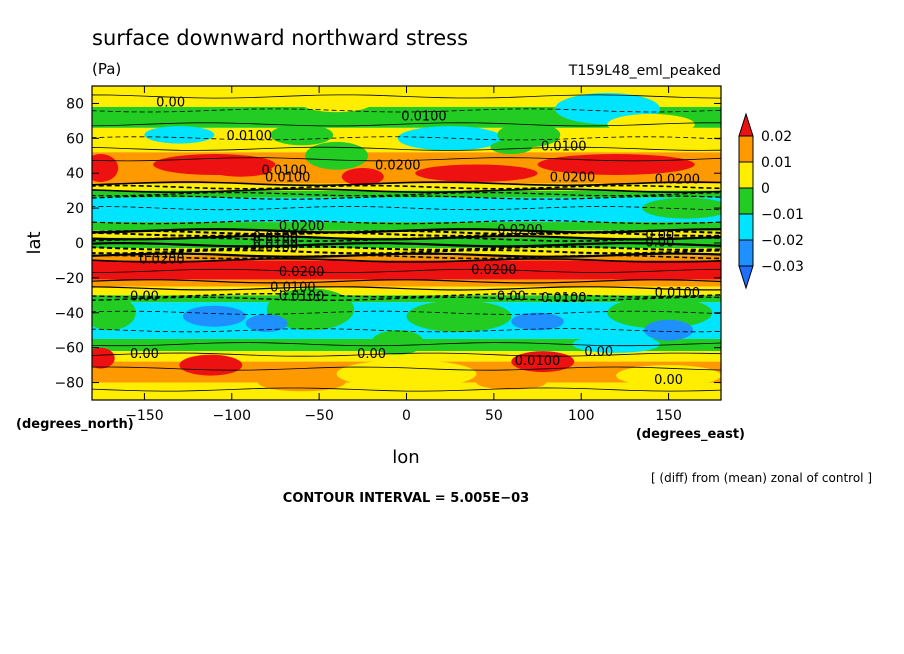 The image size is (904, 654). I want to click on x-tick-label: 50, so click(494, 416).